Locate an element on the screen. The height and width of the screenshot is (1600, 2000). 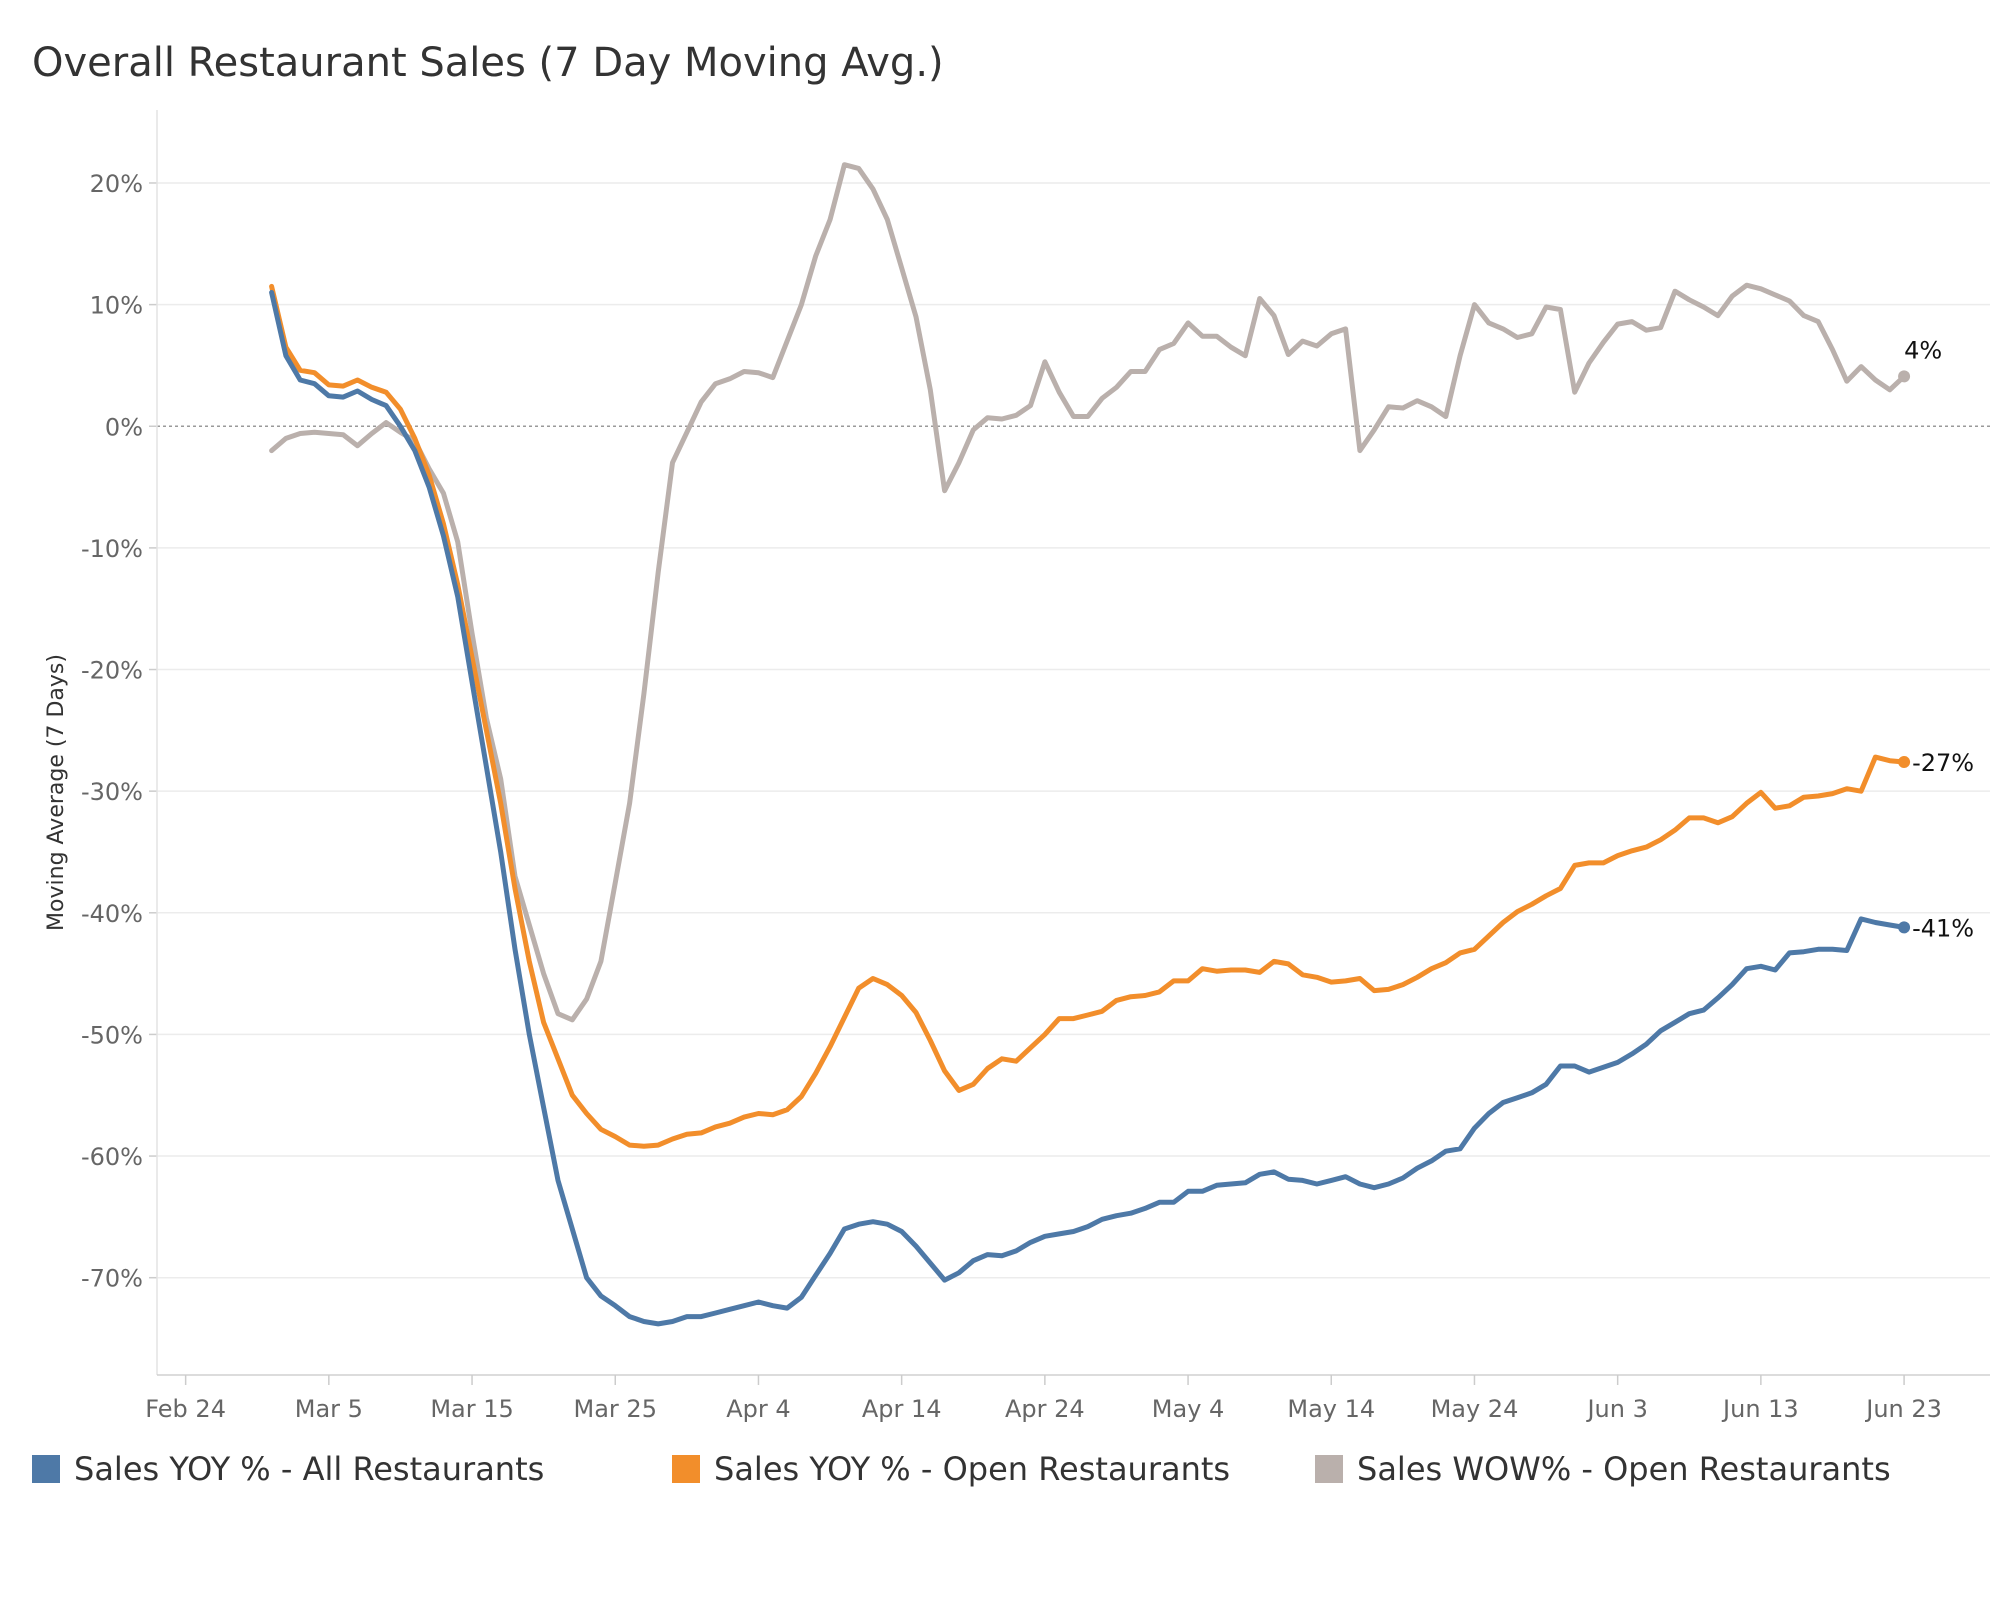
series-end-label: -41% is located at coordinates (1943, 928).